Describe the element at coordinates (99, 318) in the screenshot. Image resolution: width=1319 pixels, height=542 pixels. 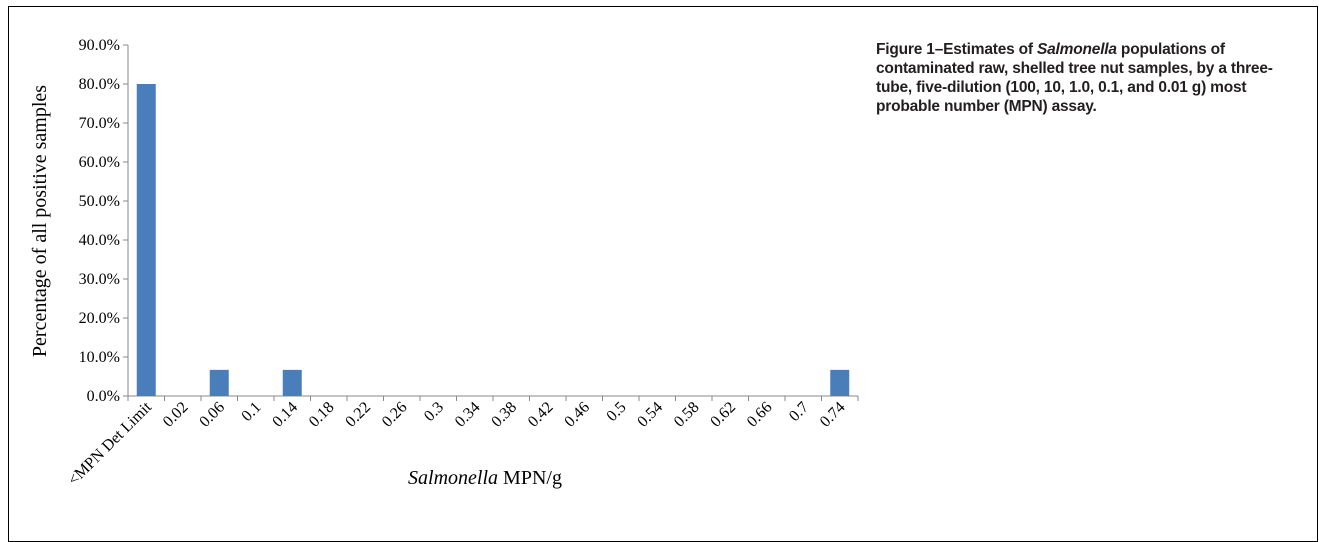
I see `y-tick-label: 20.0%` at that location.